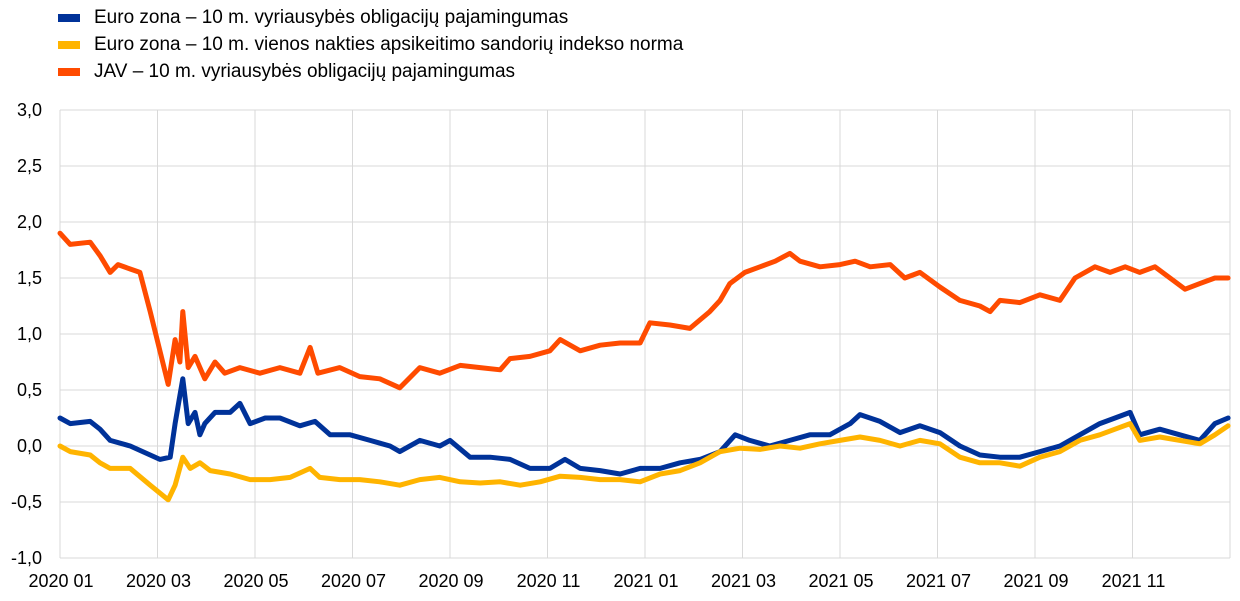  I want to click on y-tick-label: 0,5, so click(29, 390).